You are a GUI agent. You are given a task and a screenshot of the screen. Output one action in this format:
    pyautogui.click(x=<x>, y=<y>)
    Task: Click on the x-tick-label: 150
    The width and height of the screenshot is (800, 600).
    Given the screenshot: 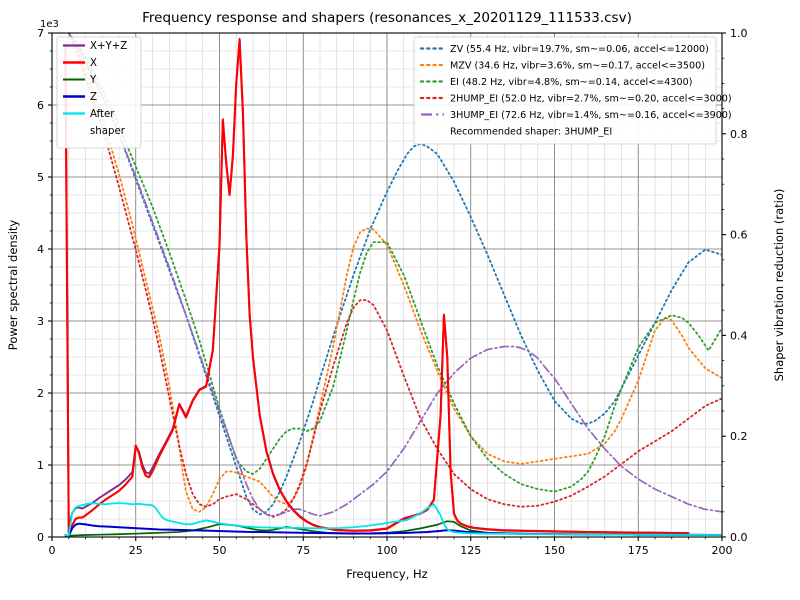 What is the action you would take?
    pyautogui.click(x=554, y=550)
    